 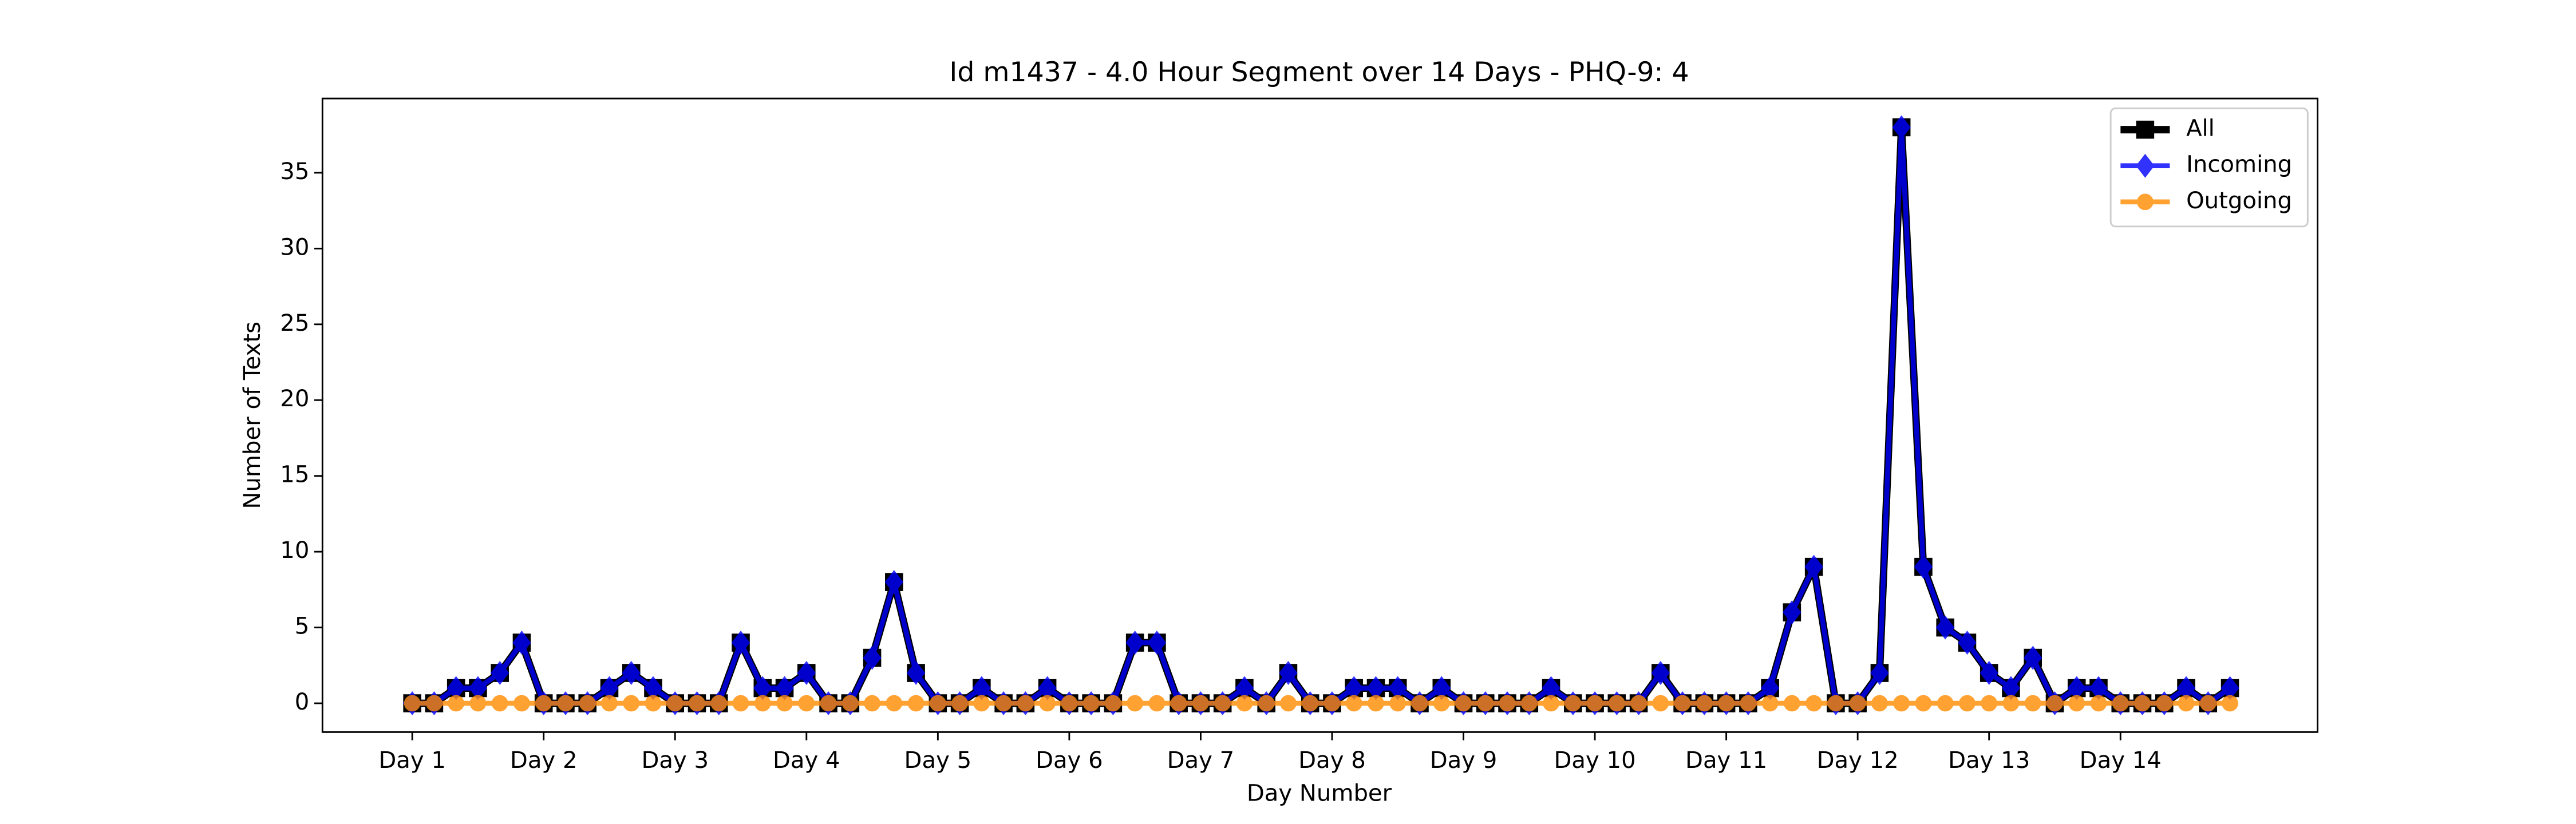 I want to click on x-tick-label: Day 6, so click(x=1069, y=760).